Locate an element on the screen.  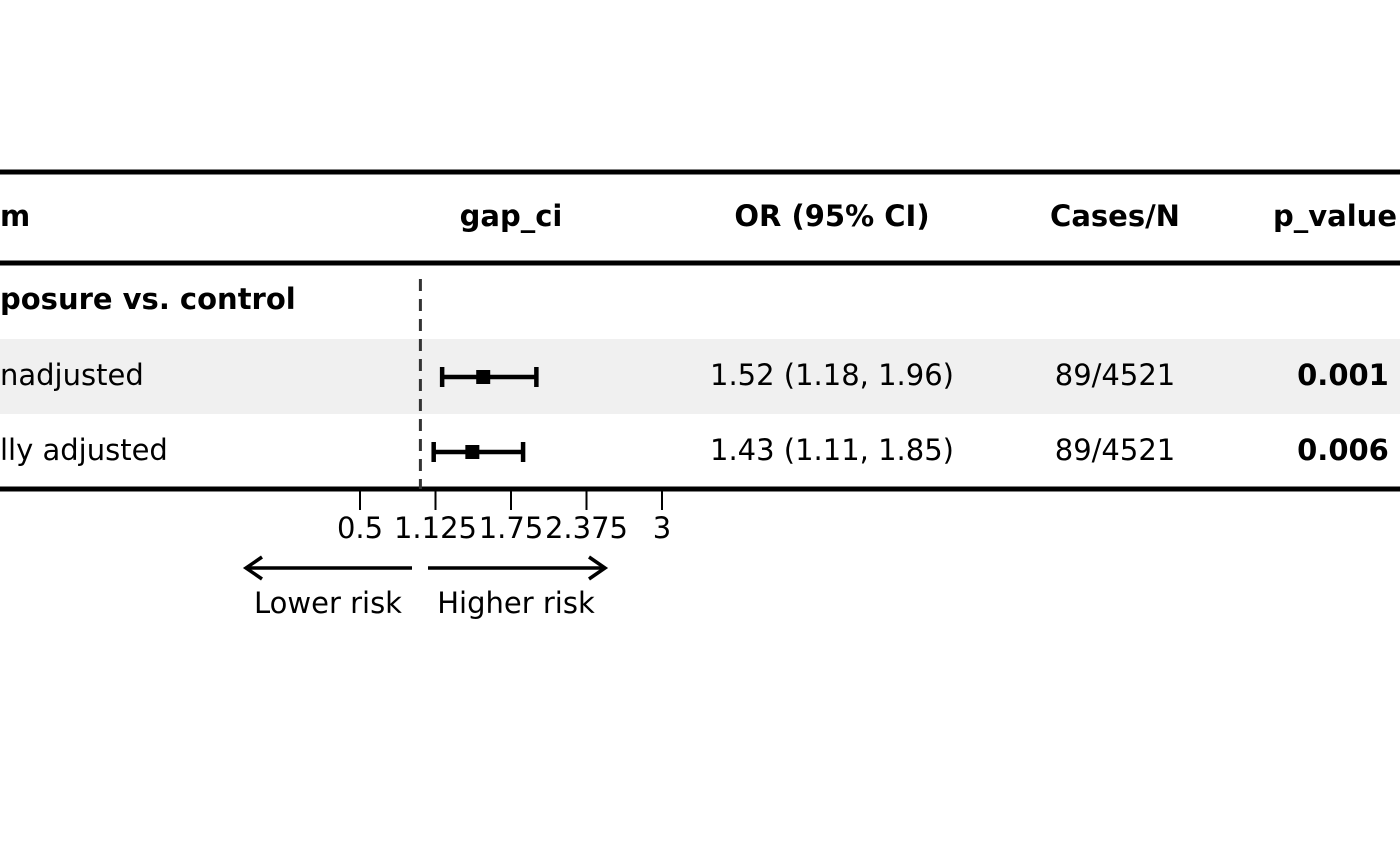
left-label: Lower risk is located at coordinates (328, 603).